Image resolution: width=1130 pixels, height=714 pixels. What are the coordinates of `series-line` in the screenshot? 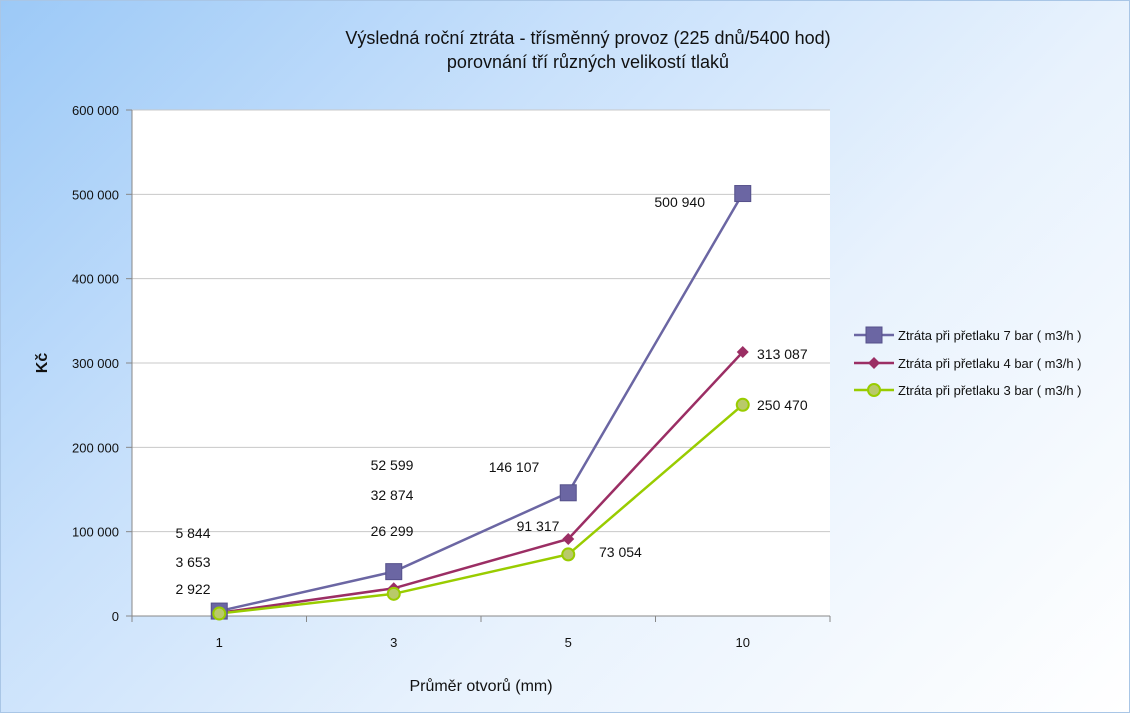 It's located at (481, 509).